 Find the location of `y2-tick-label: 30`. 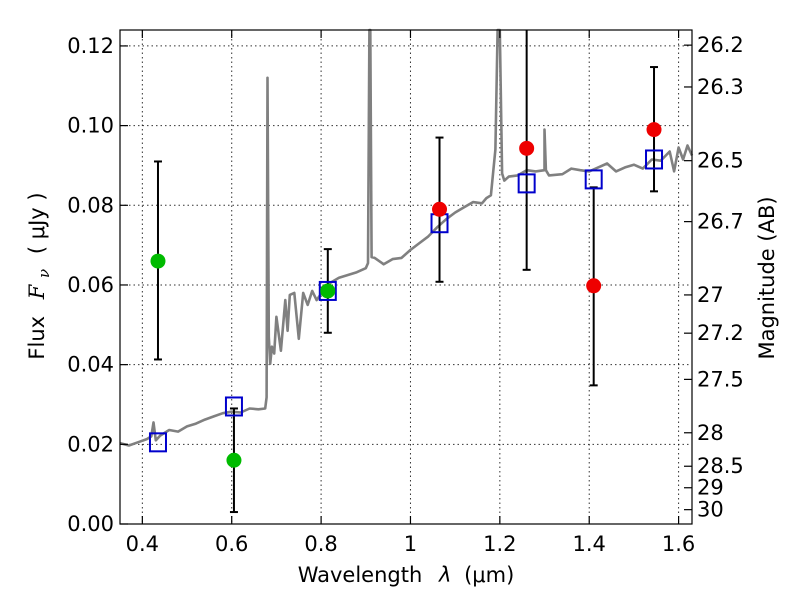

y2-tick-label: 30 is located at coordinates (710, 510).